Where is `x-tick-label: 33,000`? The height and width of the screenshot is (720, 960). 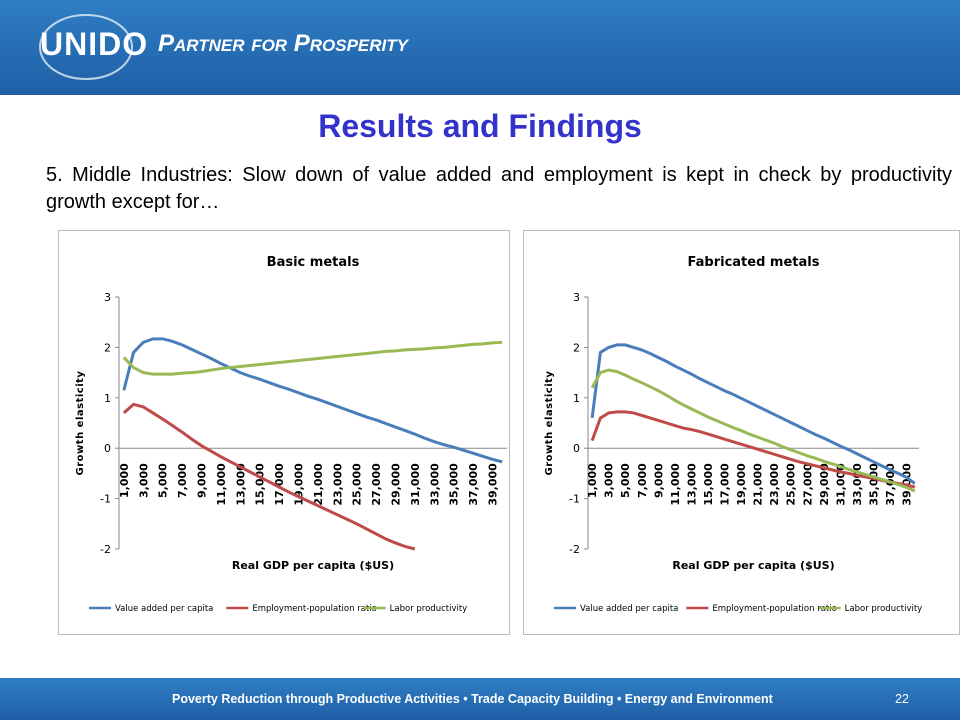
x-tick-label: 33,000 is located at coordinates (434, 484).